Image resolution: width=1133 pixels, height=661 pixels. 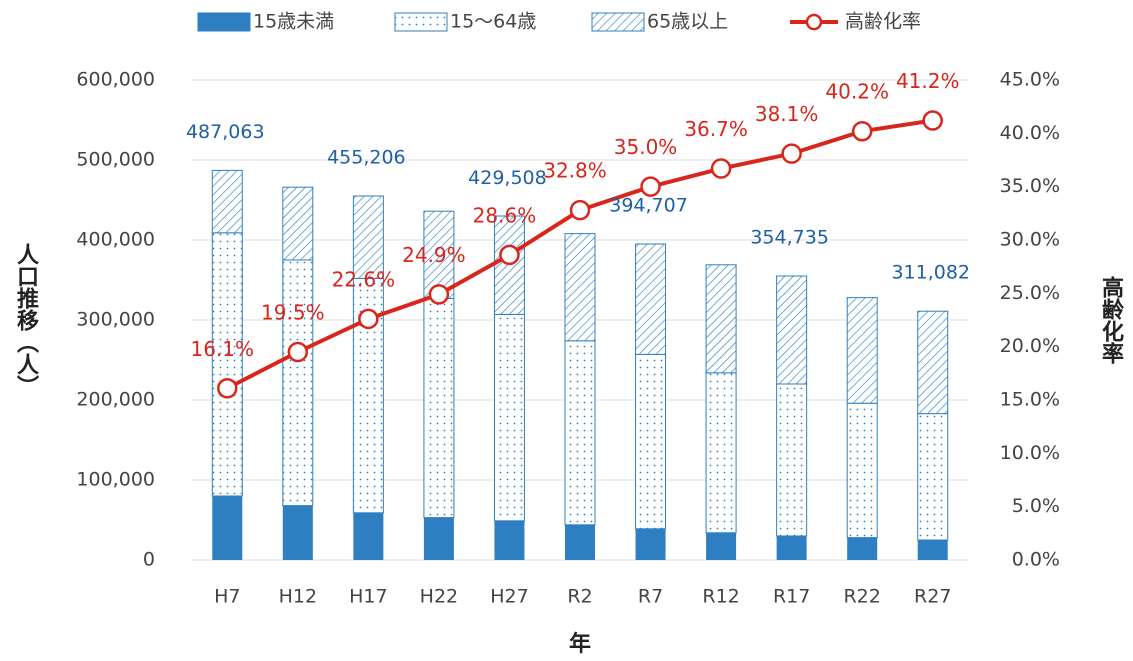 I want to click on rate-label: 38.1%, so click(x=787, y=114).